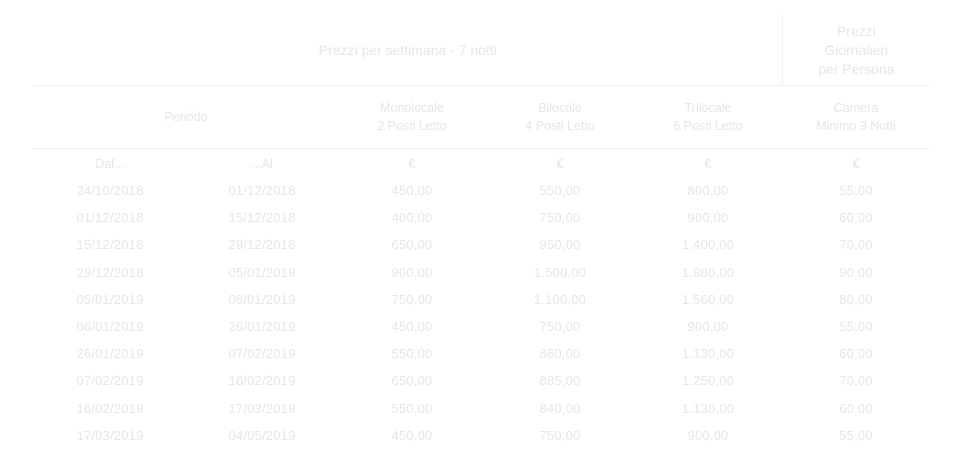 This screenshot has width=960, height=468. I want to click on from-date-cell: 16/02/2019, so click(110, 408).